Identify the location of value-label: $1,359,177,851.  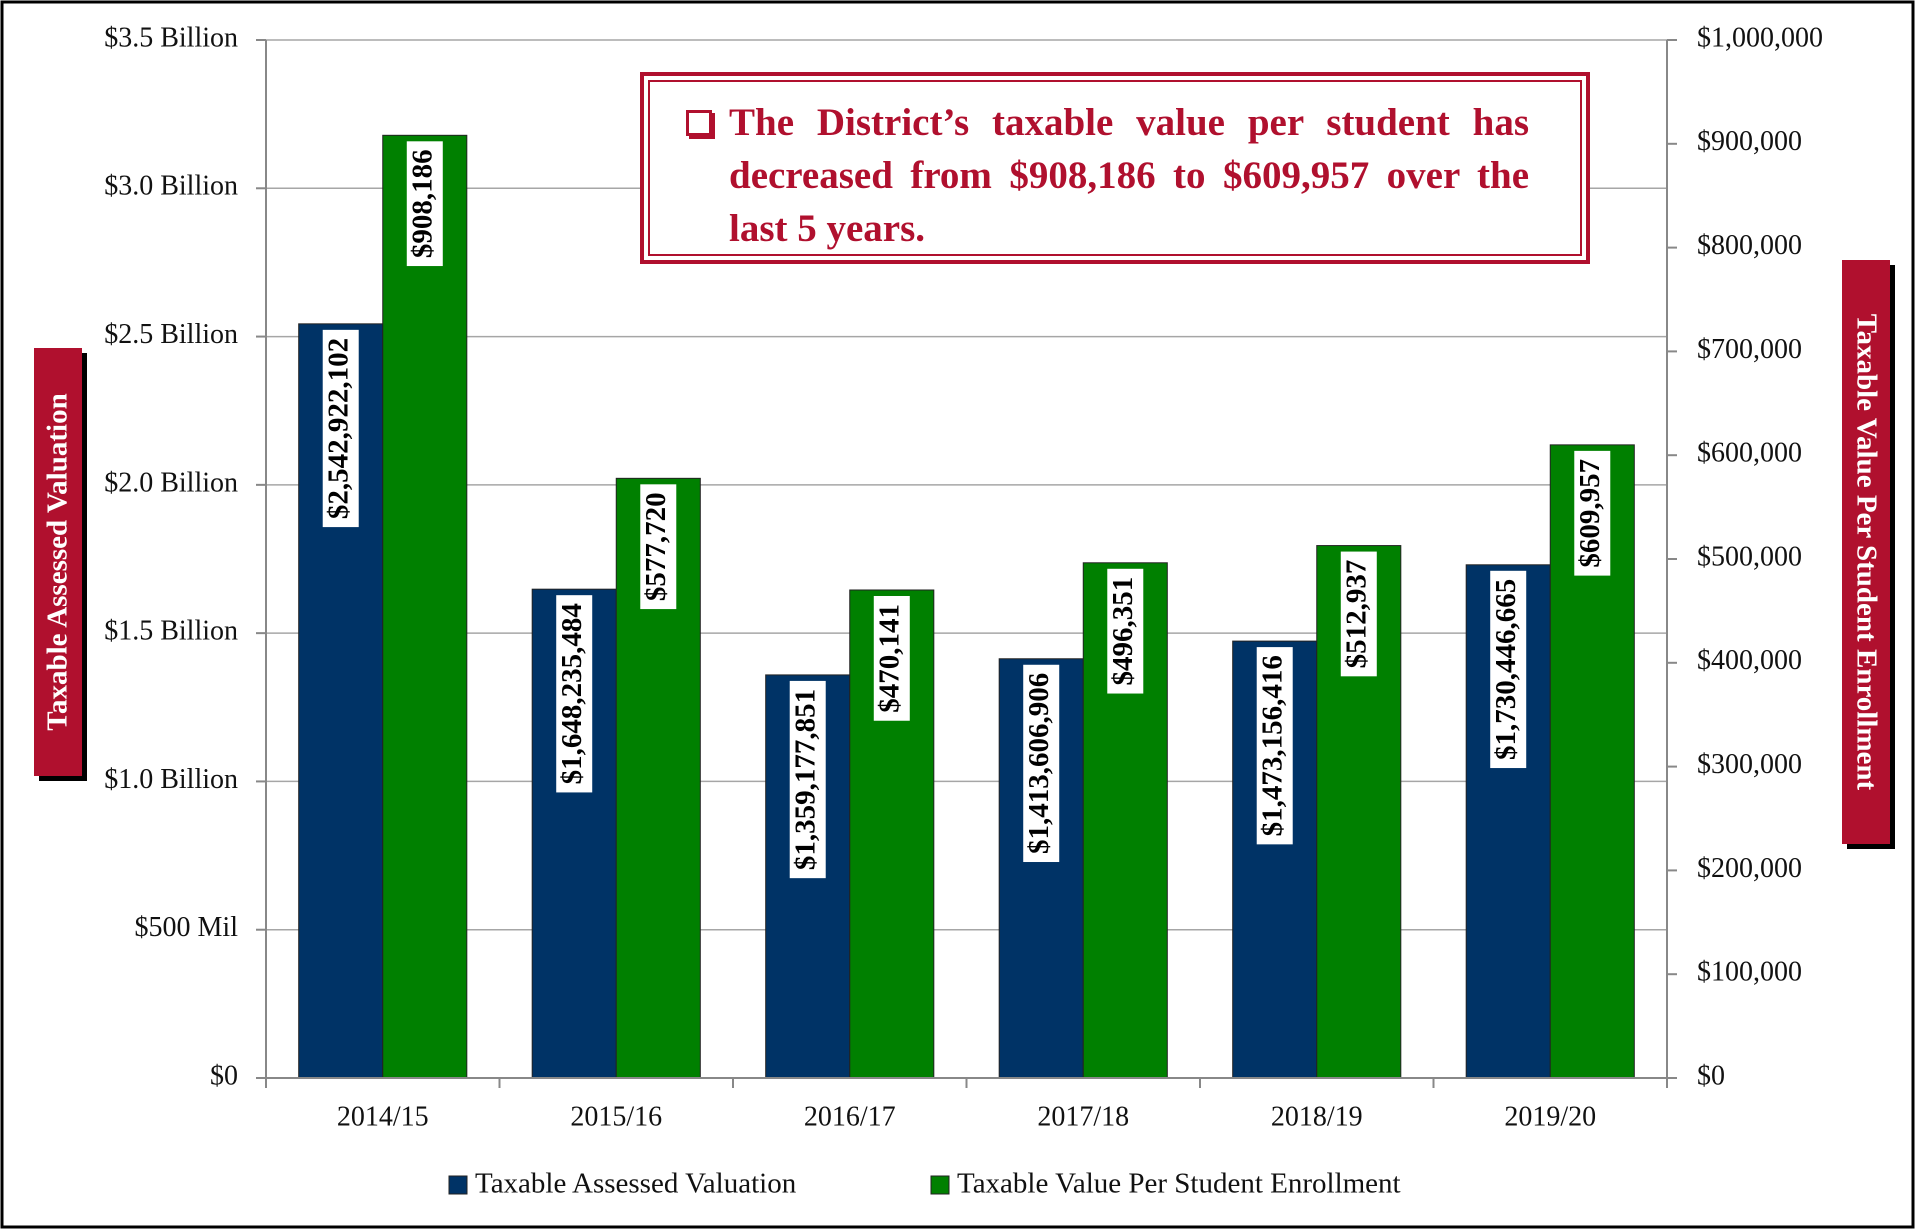
(807, 779).